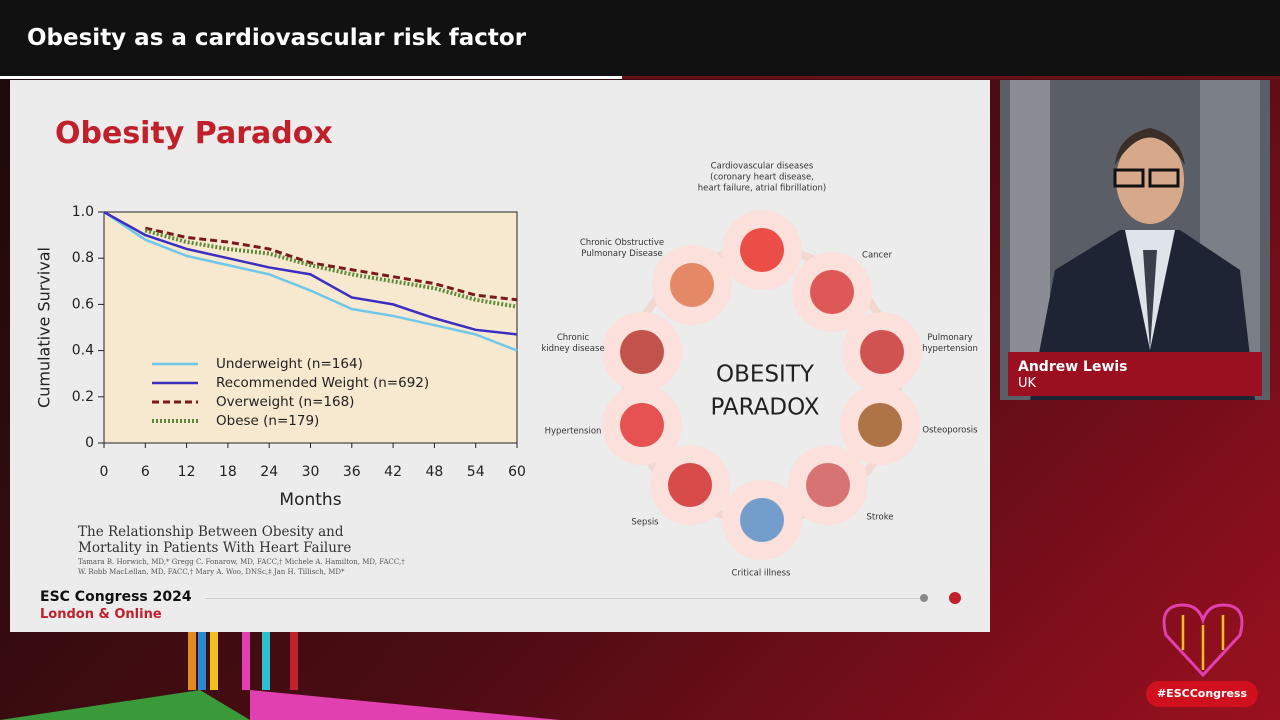 The height and width of the screenshot is (720, 1280). What do you see at coordinates (83, 304) in the screenshot?
I see `y-tick-label: 0.6` at bounding box center [83, 304].